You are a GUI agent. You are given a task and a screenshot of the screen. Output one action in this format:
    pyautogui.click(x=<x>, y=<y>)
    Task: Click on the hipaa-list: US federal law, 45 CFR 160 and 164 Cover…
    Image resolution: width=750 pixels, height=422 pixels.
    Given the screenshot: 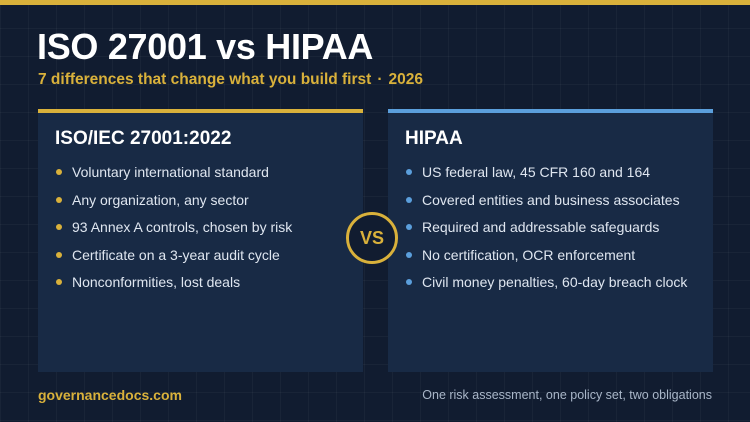 What is the action you would take?
    pyautogui.click(x=546, y=231)
    